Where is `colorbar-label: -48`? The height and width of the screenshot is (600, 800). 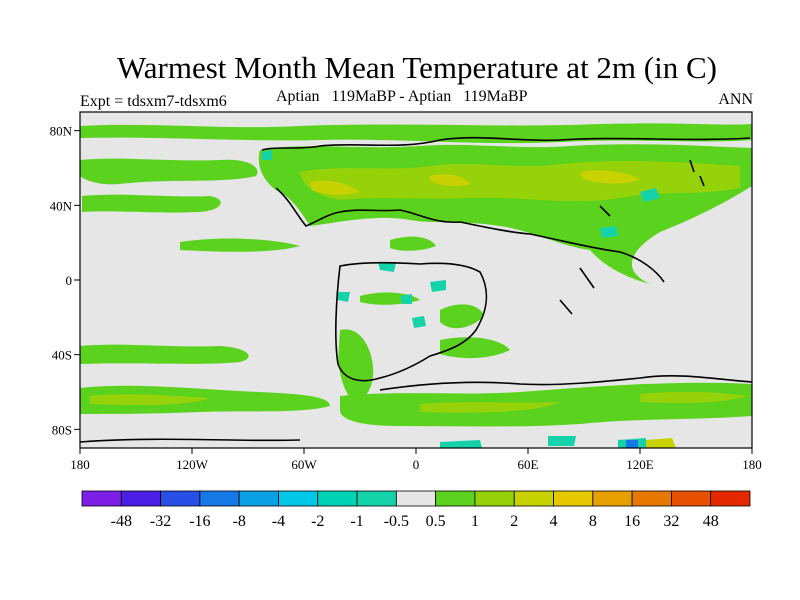 colorbar-label: -48 is located at coordinates (121, 521).